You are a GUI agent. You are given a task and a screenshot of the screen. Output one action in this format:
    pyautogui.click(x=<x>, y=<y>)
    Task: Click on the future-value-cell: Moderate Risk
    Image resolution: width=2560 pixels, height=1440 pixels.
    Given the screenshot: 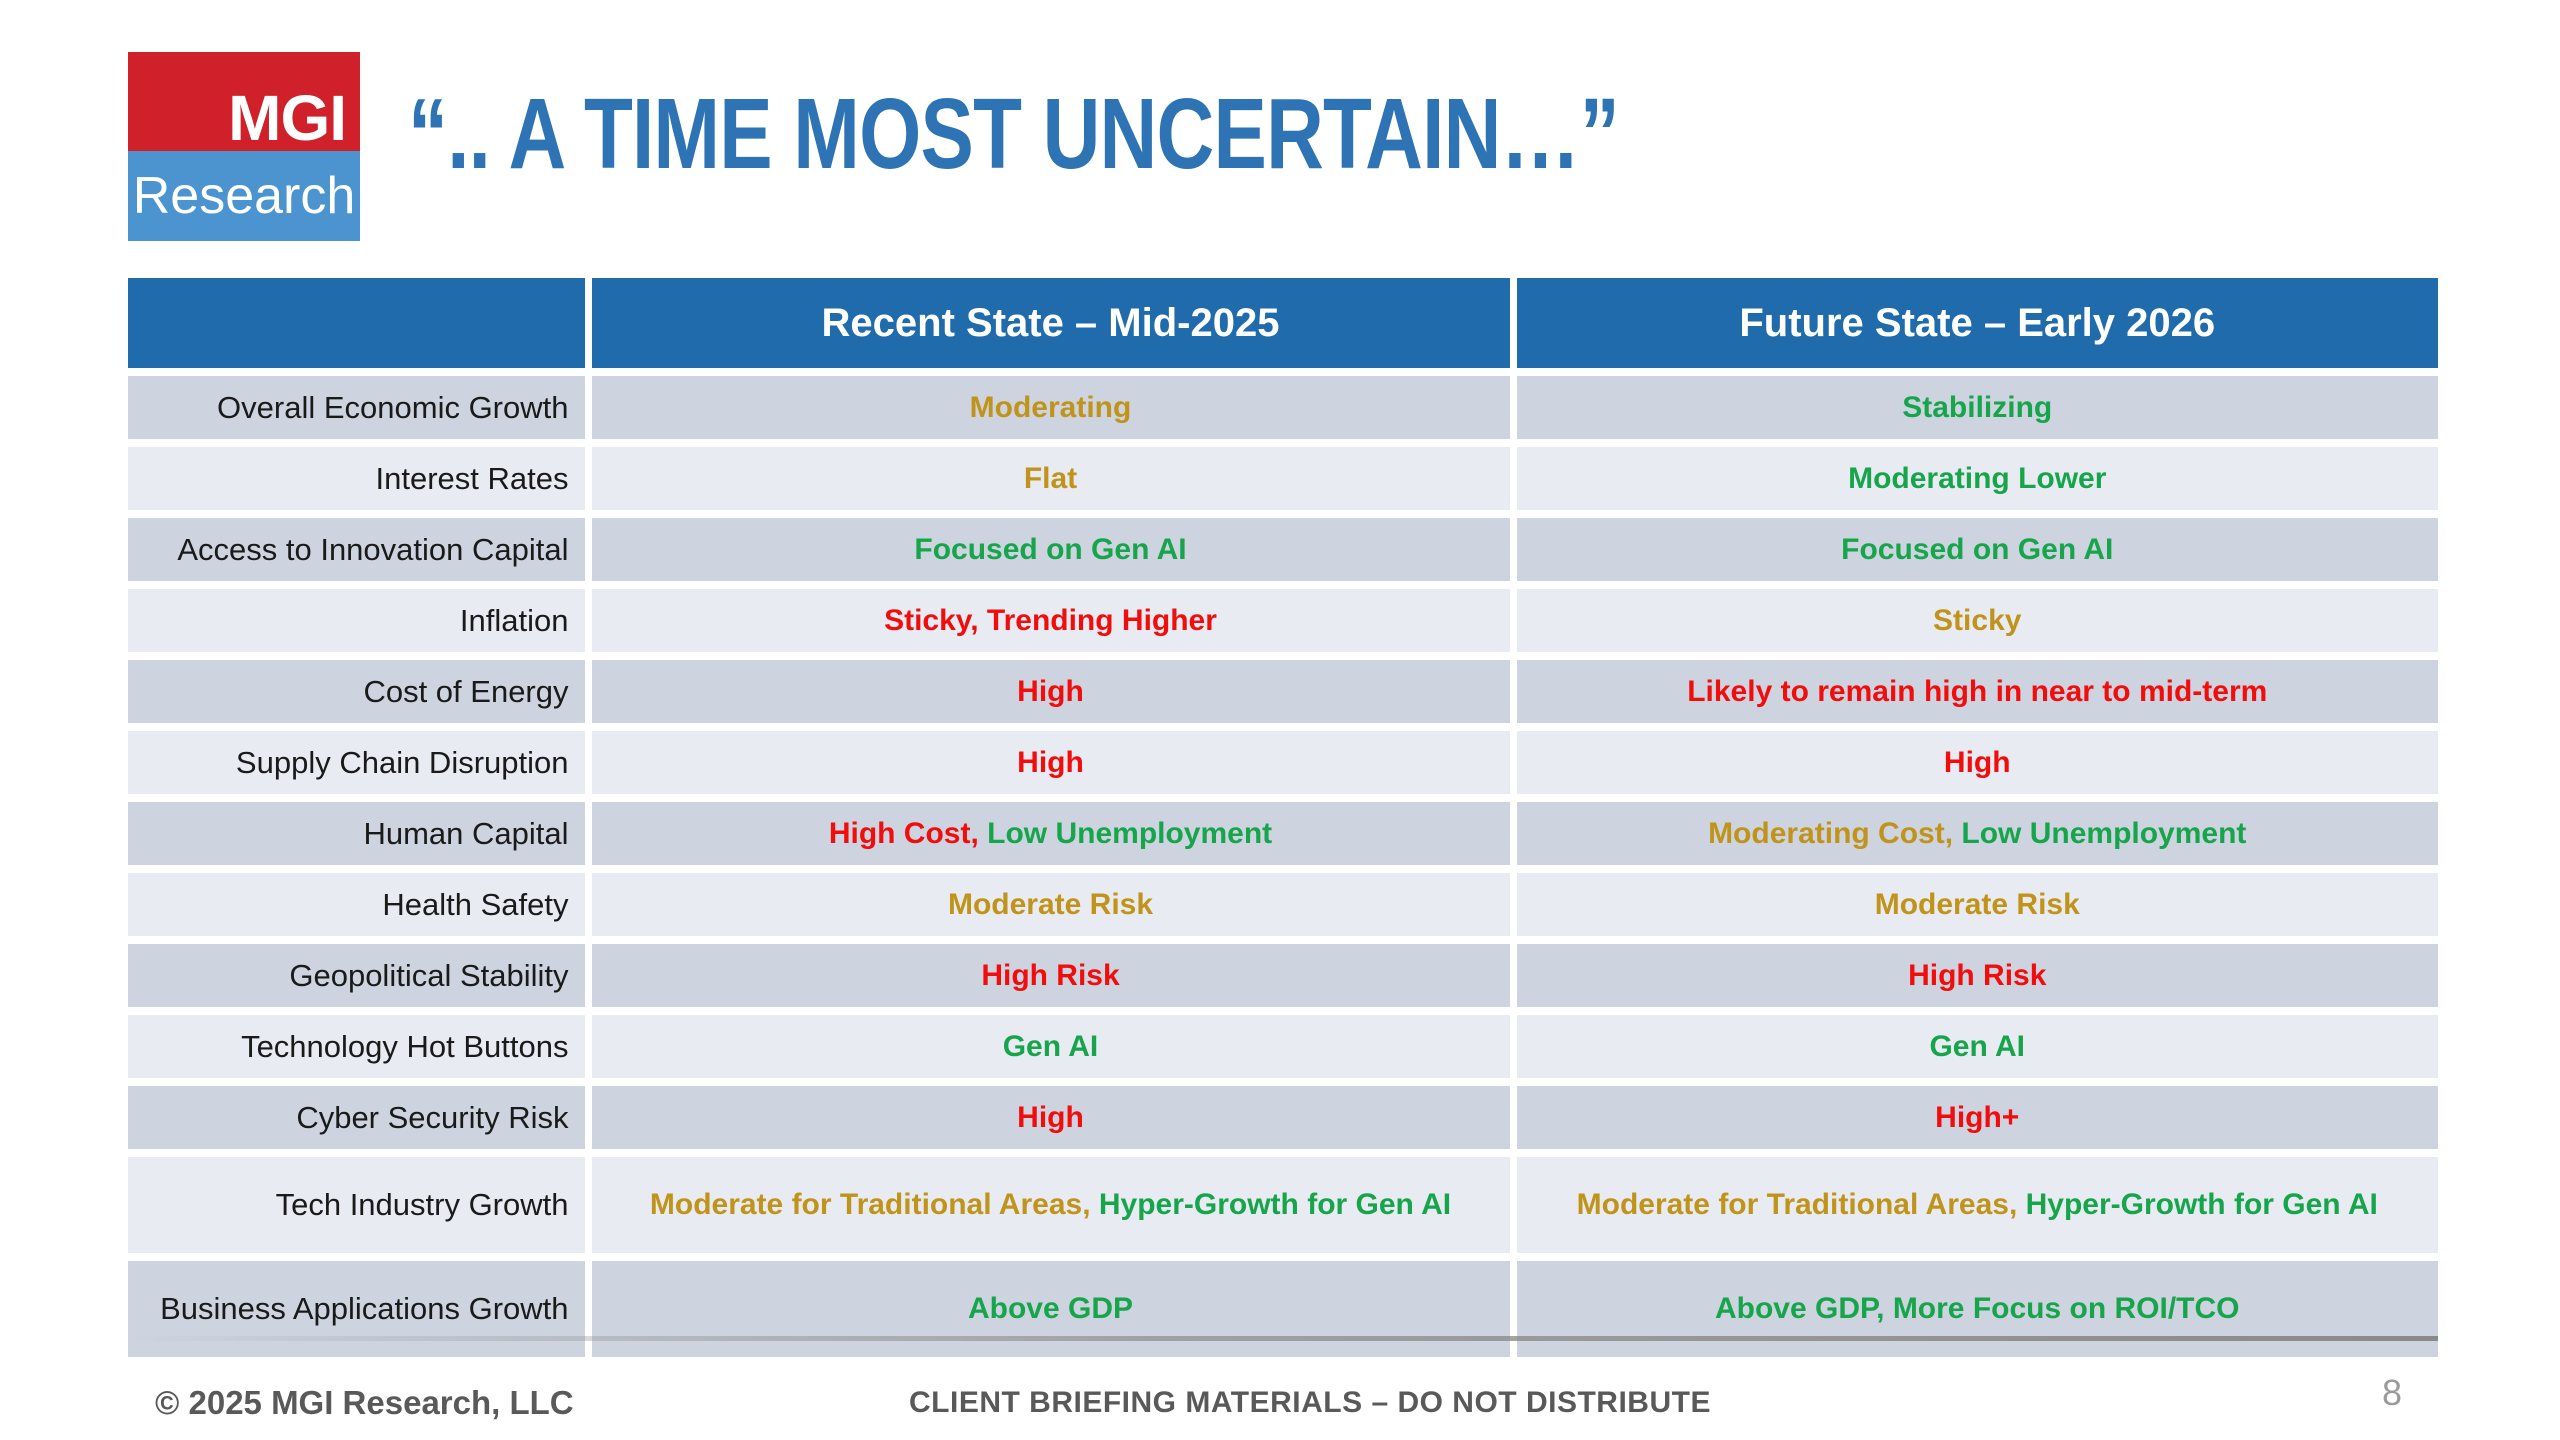 What is the action you would take?
    pyautogui.click(x=1973, y=902)
    